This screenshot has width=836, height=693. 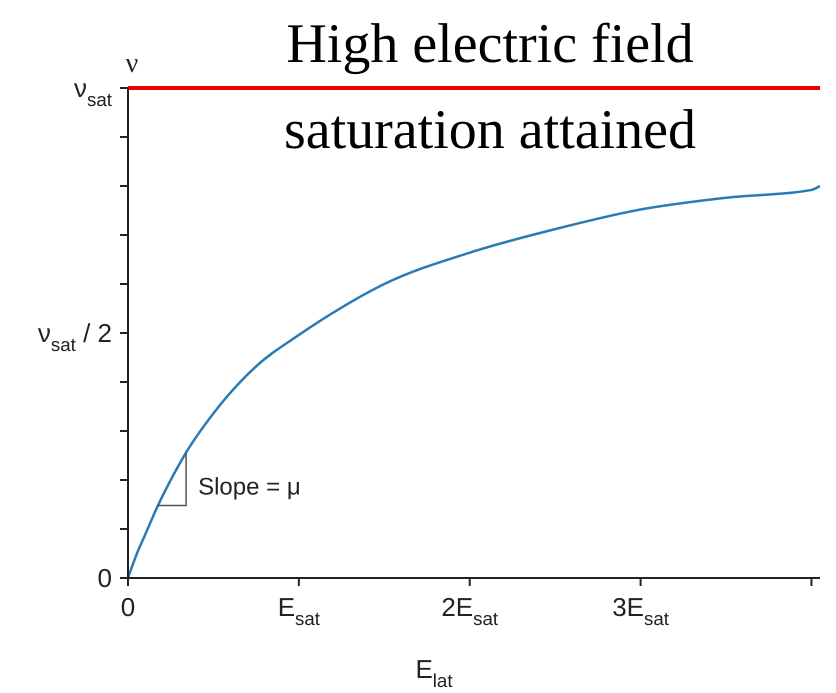 I want to click on x-tick-label: E$_{sat}$, so click(x=299, y=611).